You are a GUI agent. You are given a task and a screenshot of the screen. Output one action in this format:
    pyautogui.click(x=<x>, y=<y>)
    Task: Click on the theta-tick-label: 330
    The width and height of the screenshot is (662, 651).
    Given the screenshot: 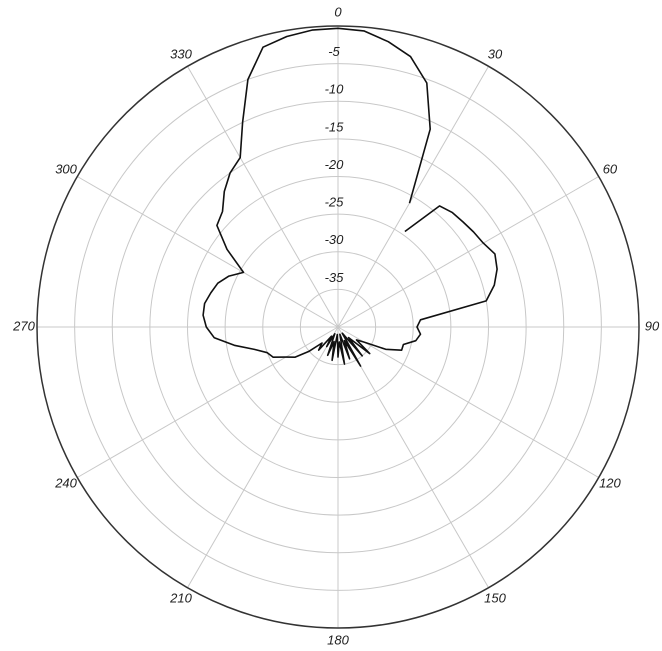 What is the action you would take?
    pyautogui.click(x=181, y=54)
    